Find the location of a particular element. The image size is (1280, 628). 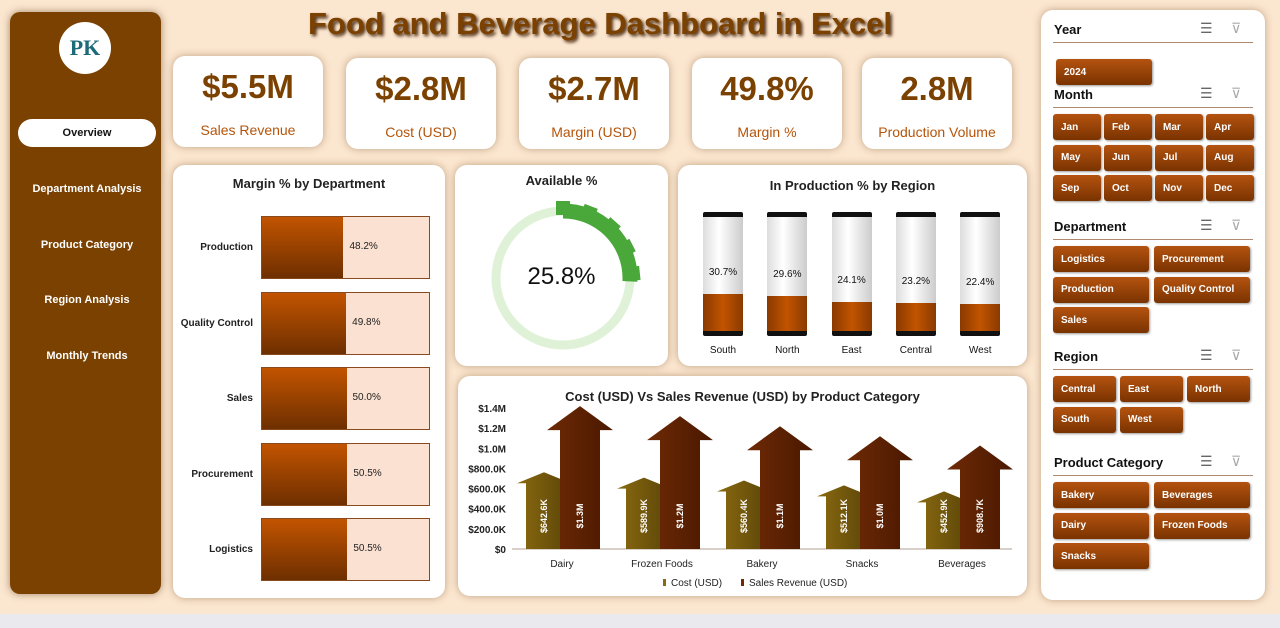

slicer-item: Dairy is located at coordinates (1101, 525).